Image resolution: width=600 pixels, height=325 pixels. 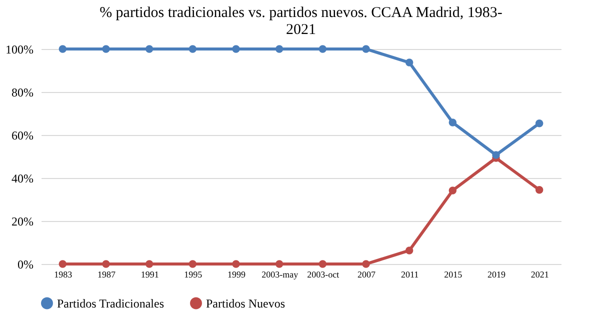 I want to click on y-tick-label: 100%, so click(x=20, y=49).